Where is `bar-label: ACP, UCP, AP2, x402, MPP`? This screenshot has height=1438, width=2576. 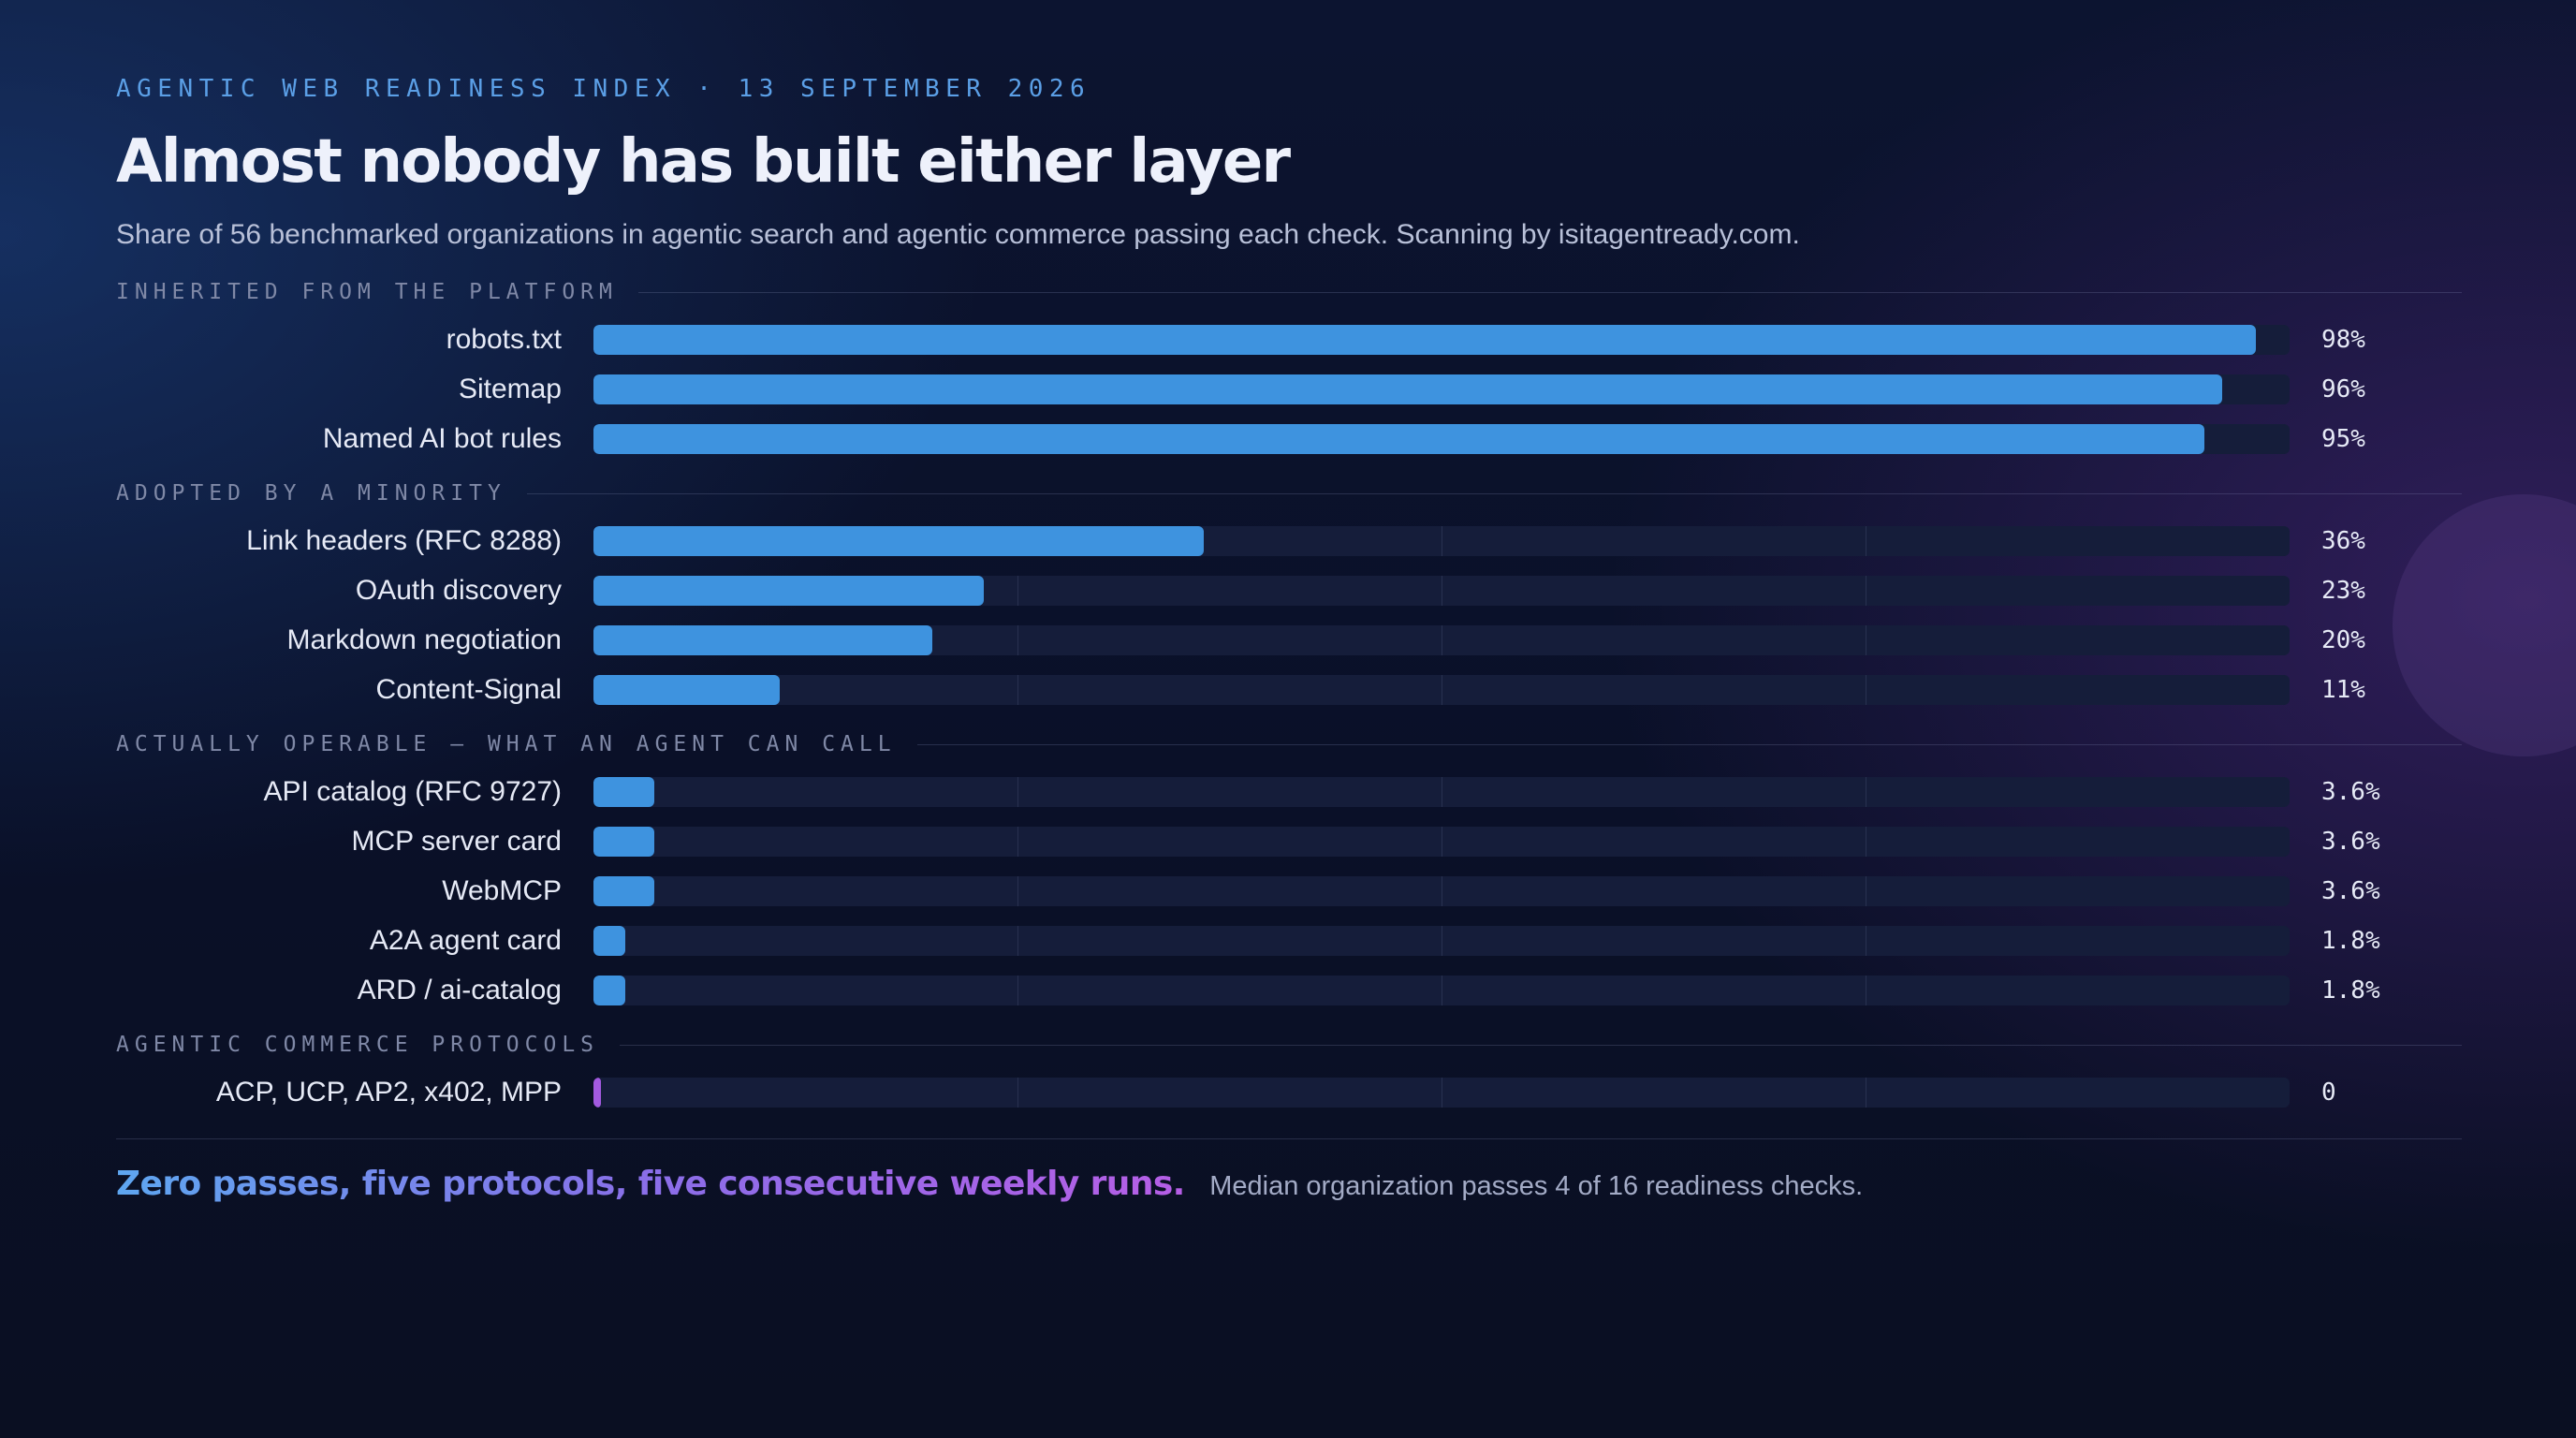
bar-label: ACP, UCP, AP2, x402, MPP is located at coordinates (388, 1092).